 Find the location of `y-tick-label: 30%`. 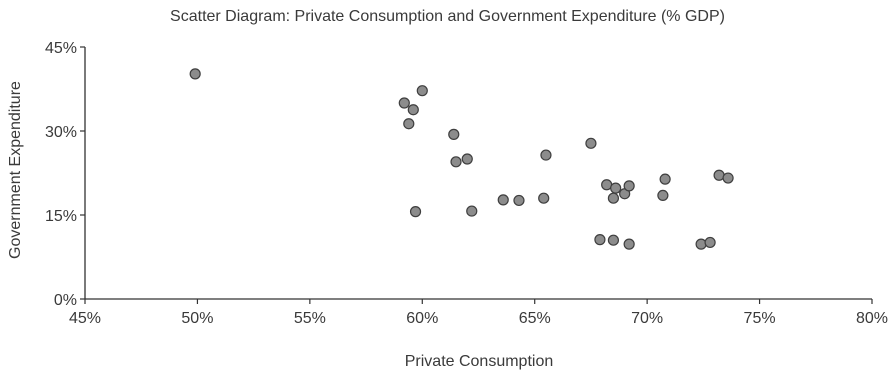

y-tick-label: 30% is located at coordinates (61, 132).